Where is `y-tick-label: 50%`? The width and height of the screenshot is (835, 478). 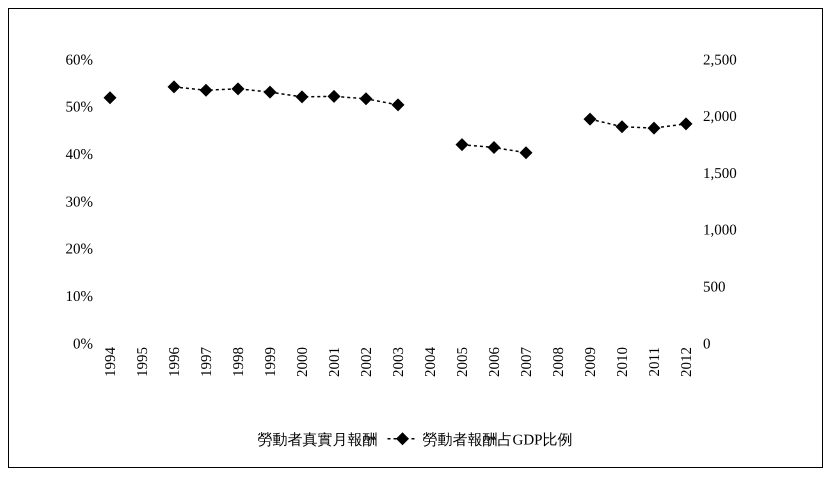
y-tick-label: 50% is located at coordinates (79, 108).